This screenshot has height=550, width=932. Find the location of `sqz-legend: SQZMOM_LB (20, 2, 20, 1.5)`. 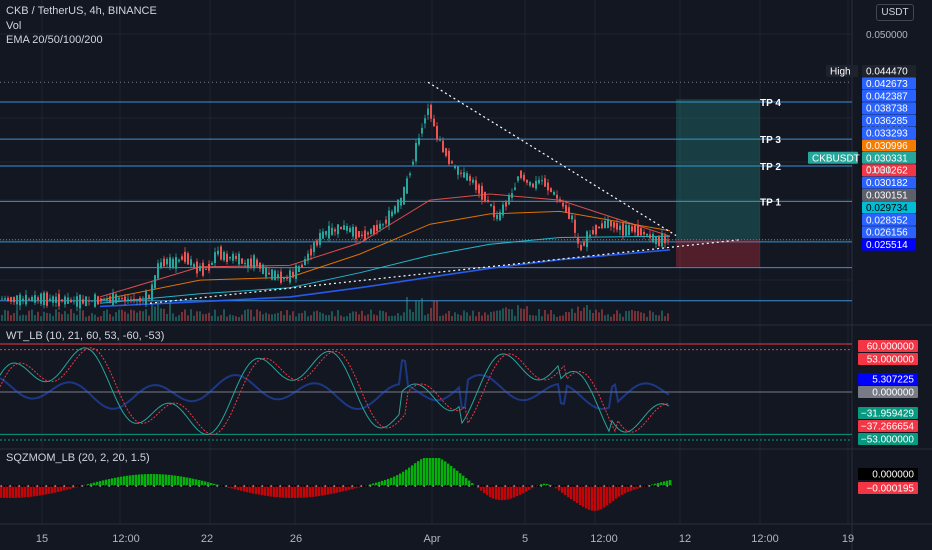

sqz-legend: SQZMOM_LB (20, 2, 20, 1.5) is located at coordinates (78, 458).